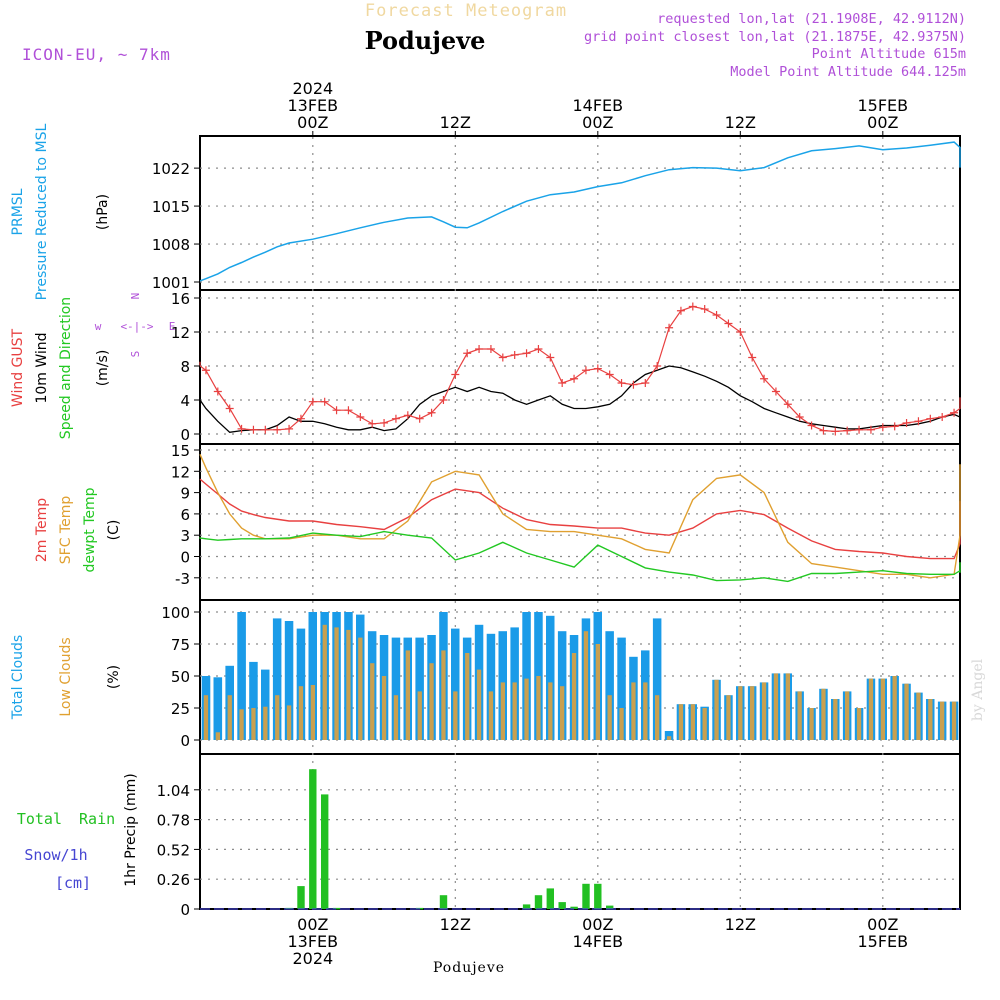  Describe the element at coordinates (425, 40) in the screenshot. I see `location-title: Podujeve` at that location.